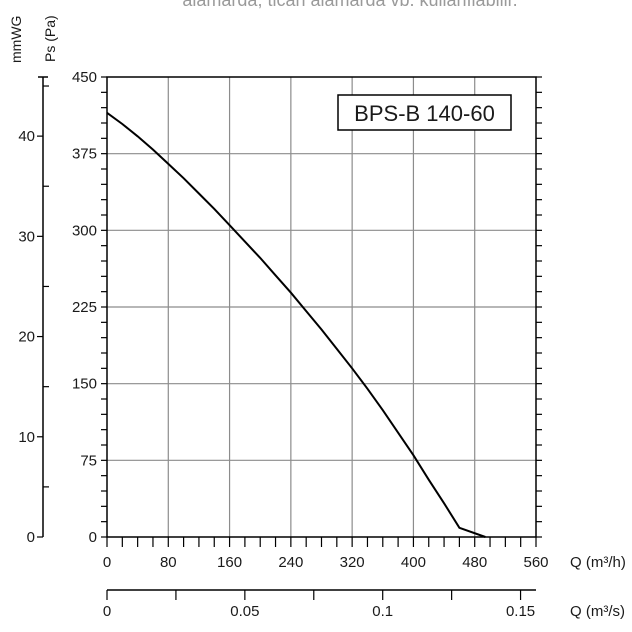 This screenshot has width=632, height=632. I want to click on mmwg-axis-title: mmWG, so click(16, 39).